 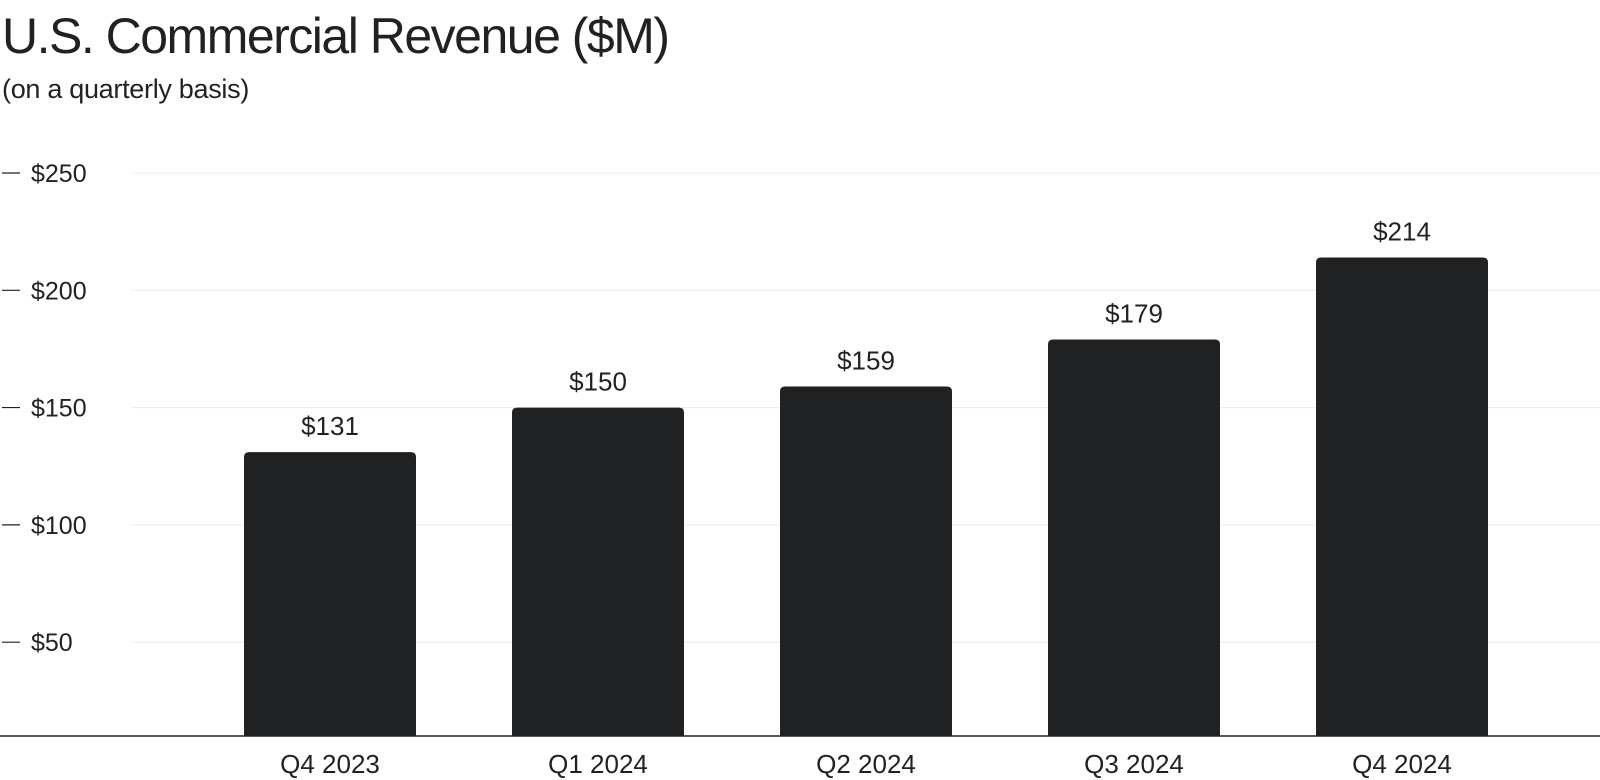 I want to click on bar-value-label: $214, so click(x=1402, y=231).